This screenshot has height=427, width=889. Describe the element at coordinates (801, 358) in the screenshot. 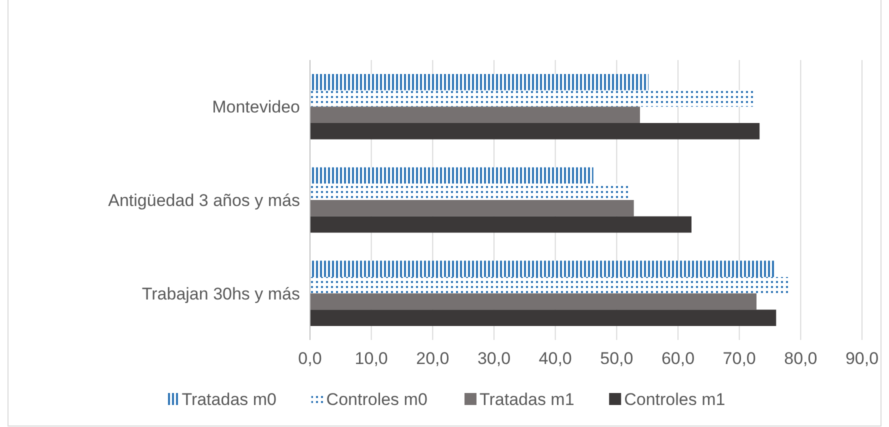

I see `x-tick-label: 80,0` at that location.